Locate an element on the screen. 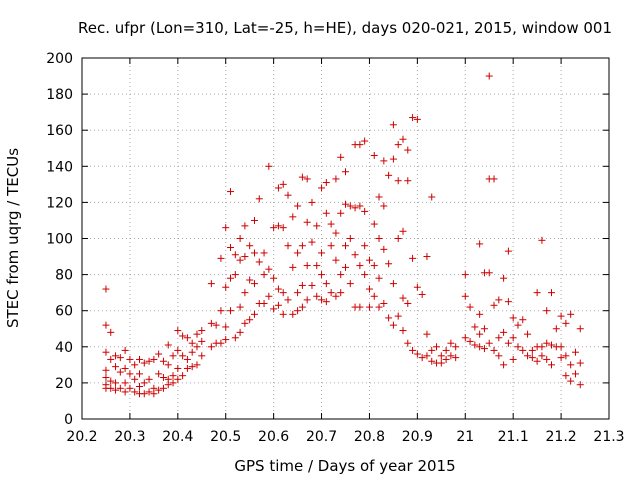 The image size is (640, 480). x-axis-label: GPS time / Days of year 2015 is located at coordinates (344, 466).